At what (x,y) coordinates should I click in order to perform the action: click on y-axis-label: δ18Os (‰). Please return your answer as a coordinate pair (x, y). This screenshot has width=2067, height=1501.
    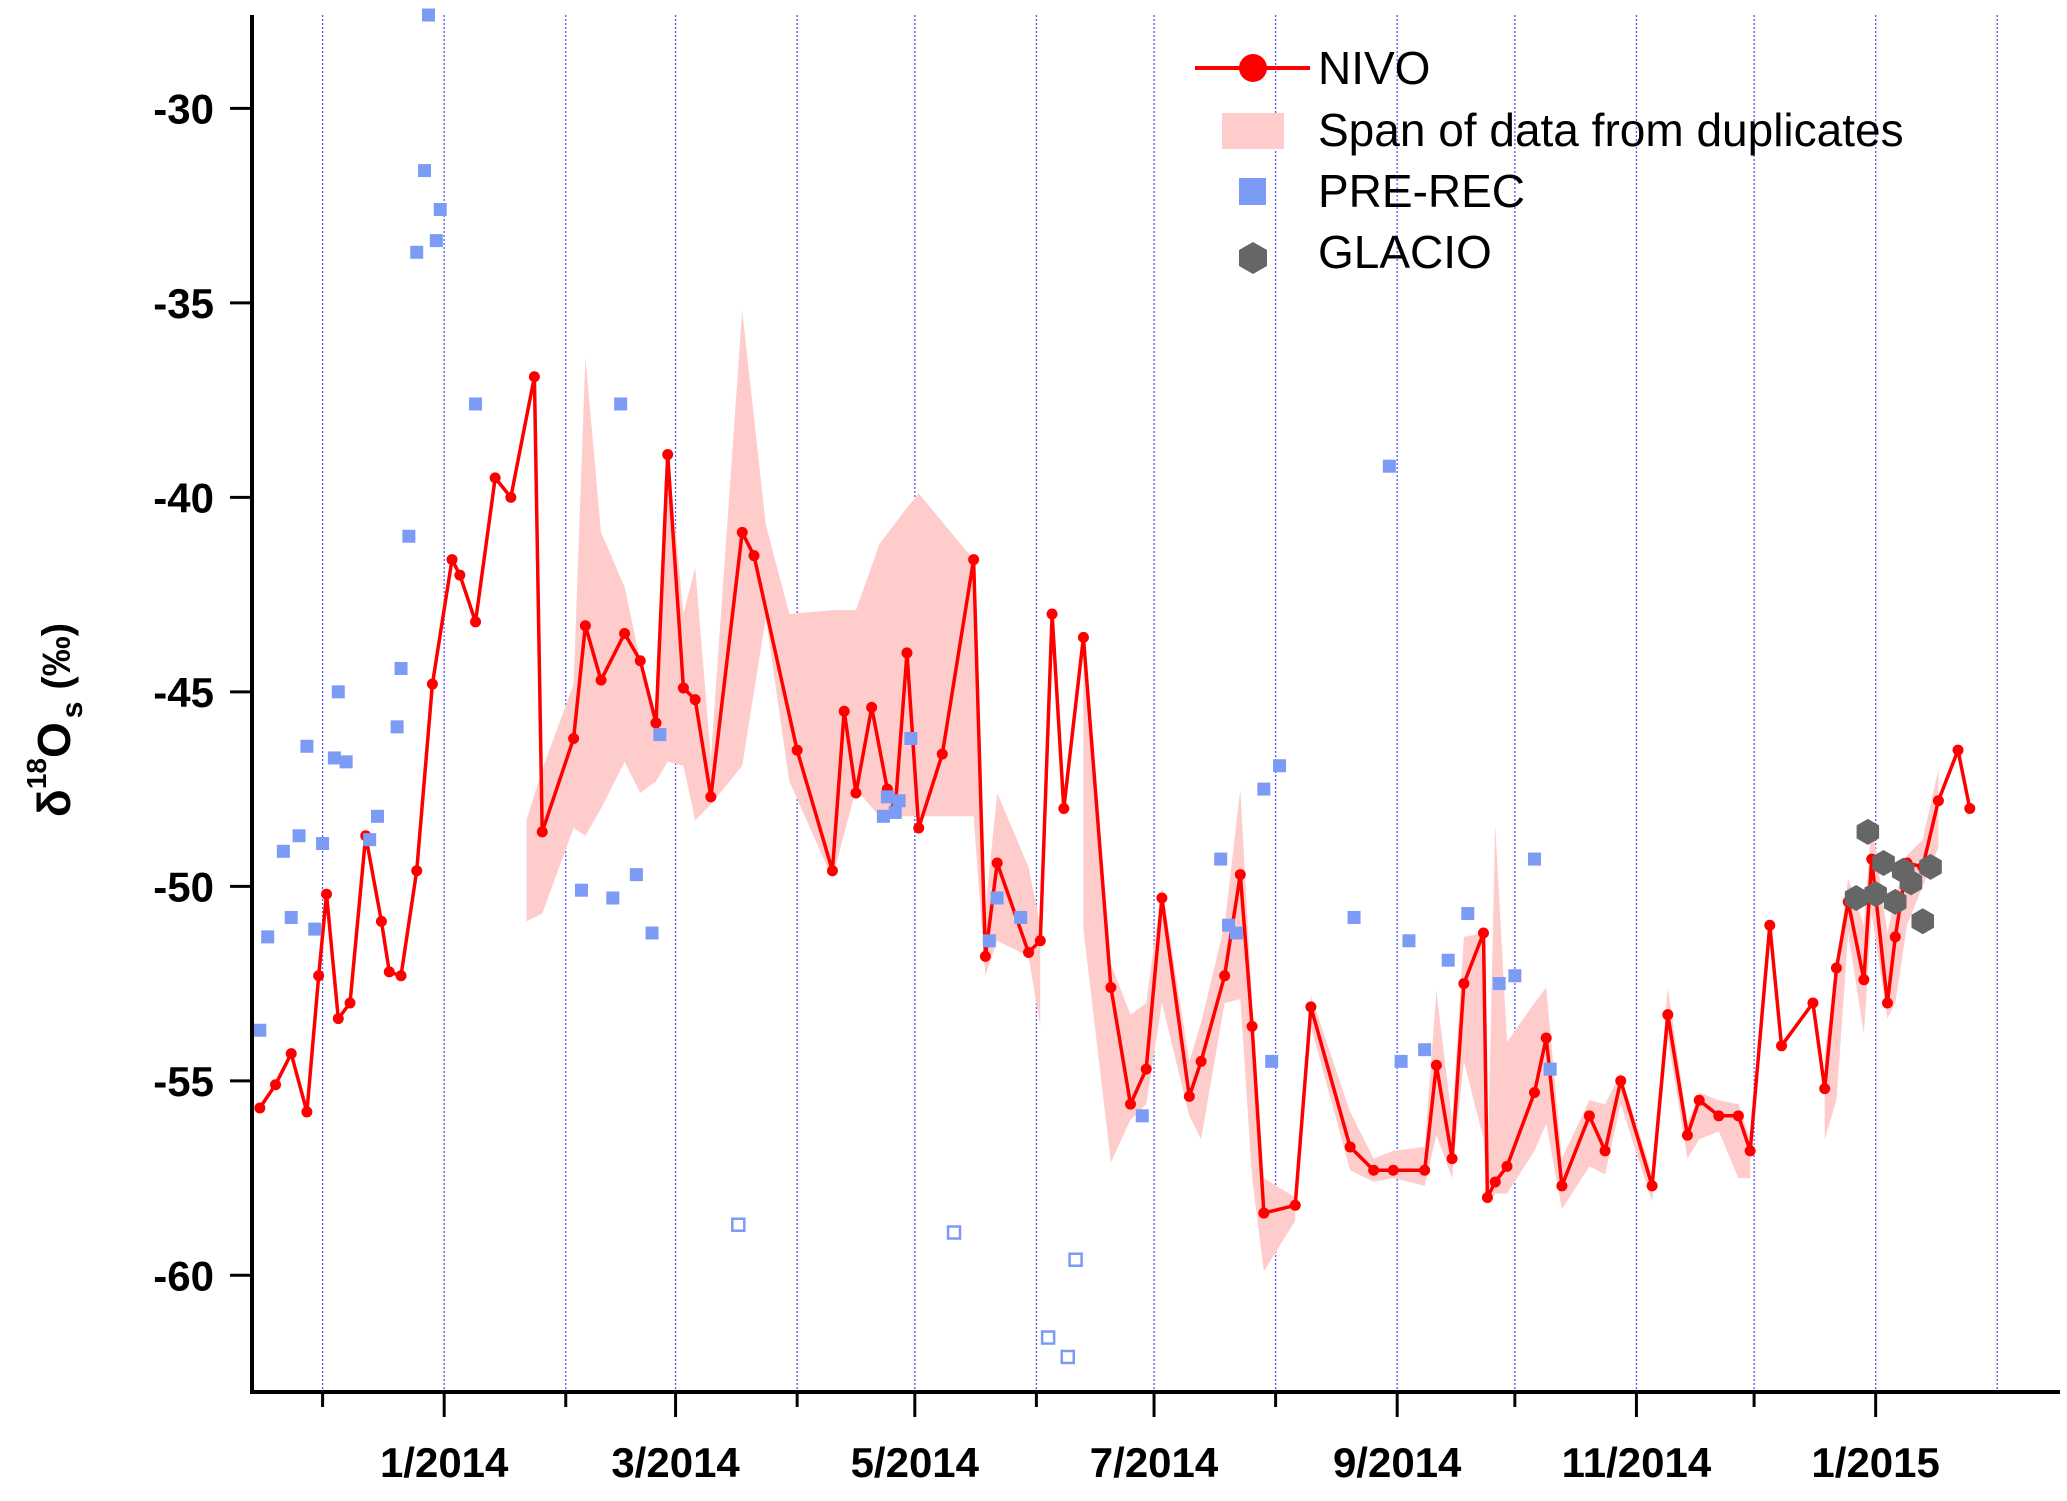
    Looking at the image, I should click on (55, 720).